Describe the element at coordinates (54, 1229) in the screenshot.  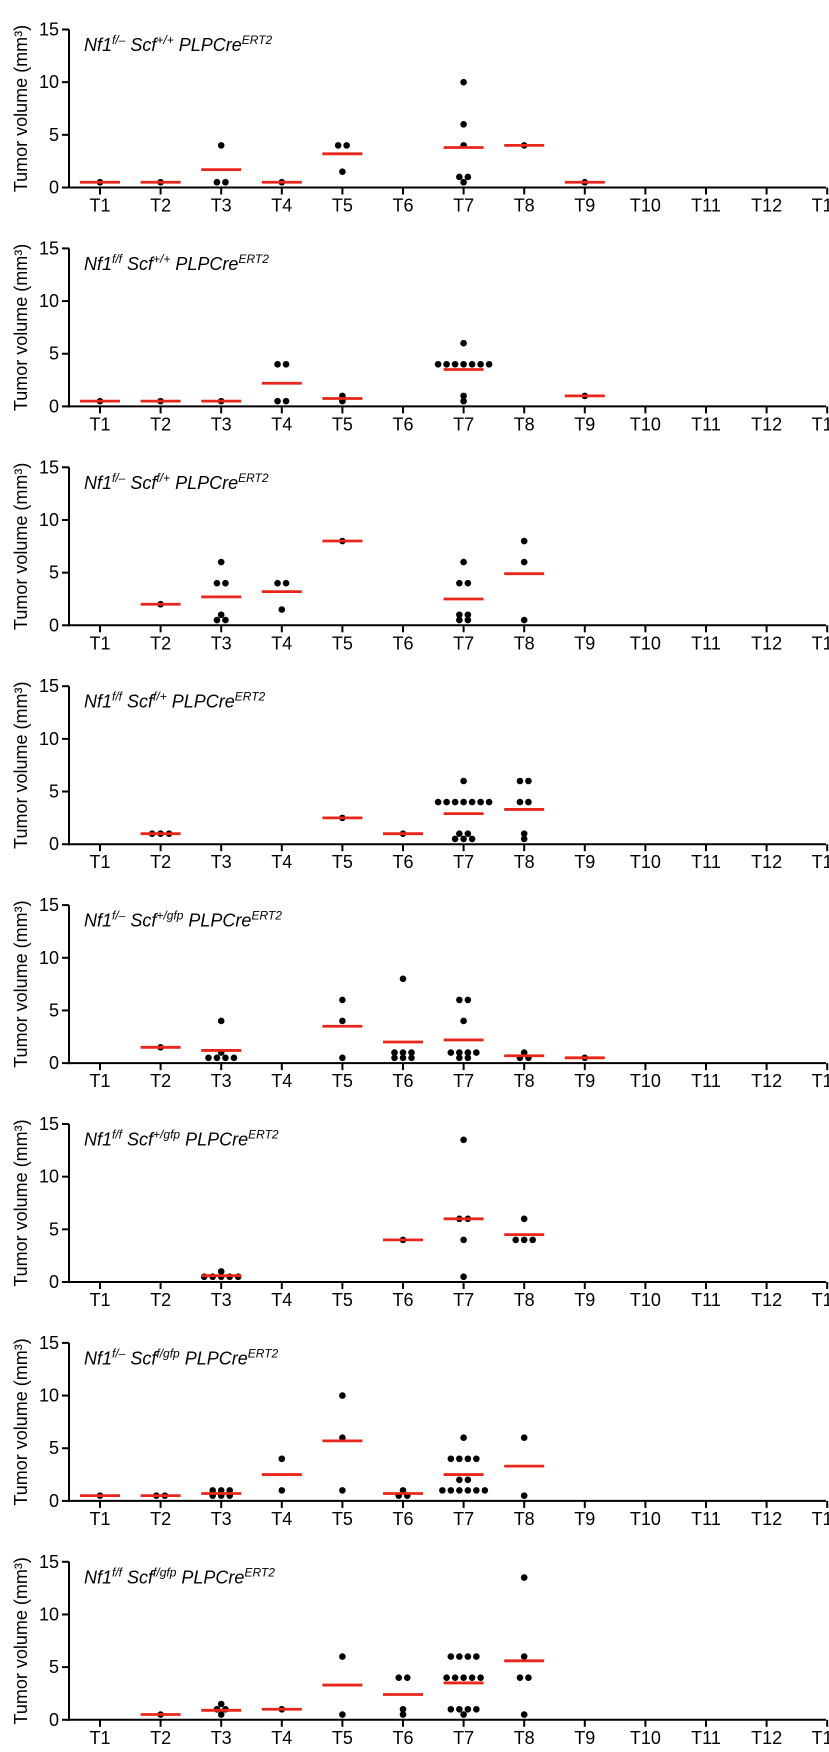
I see `y-tick-label: 5` at that location.